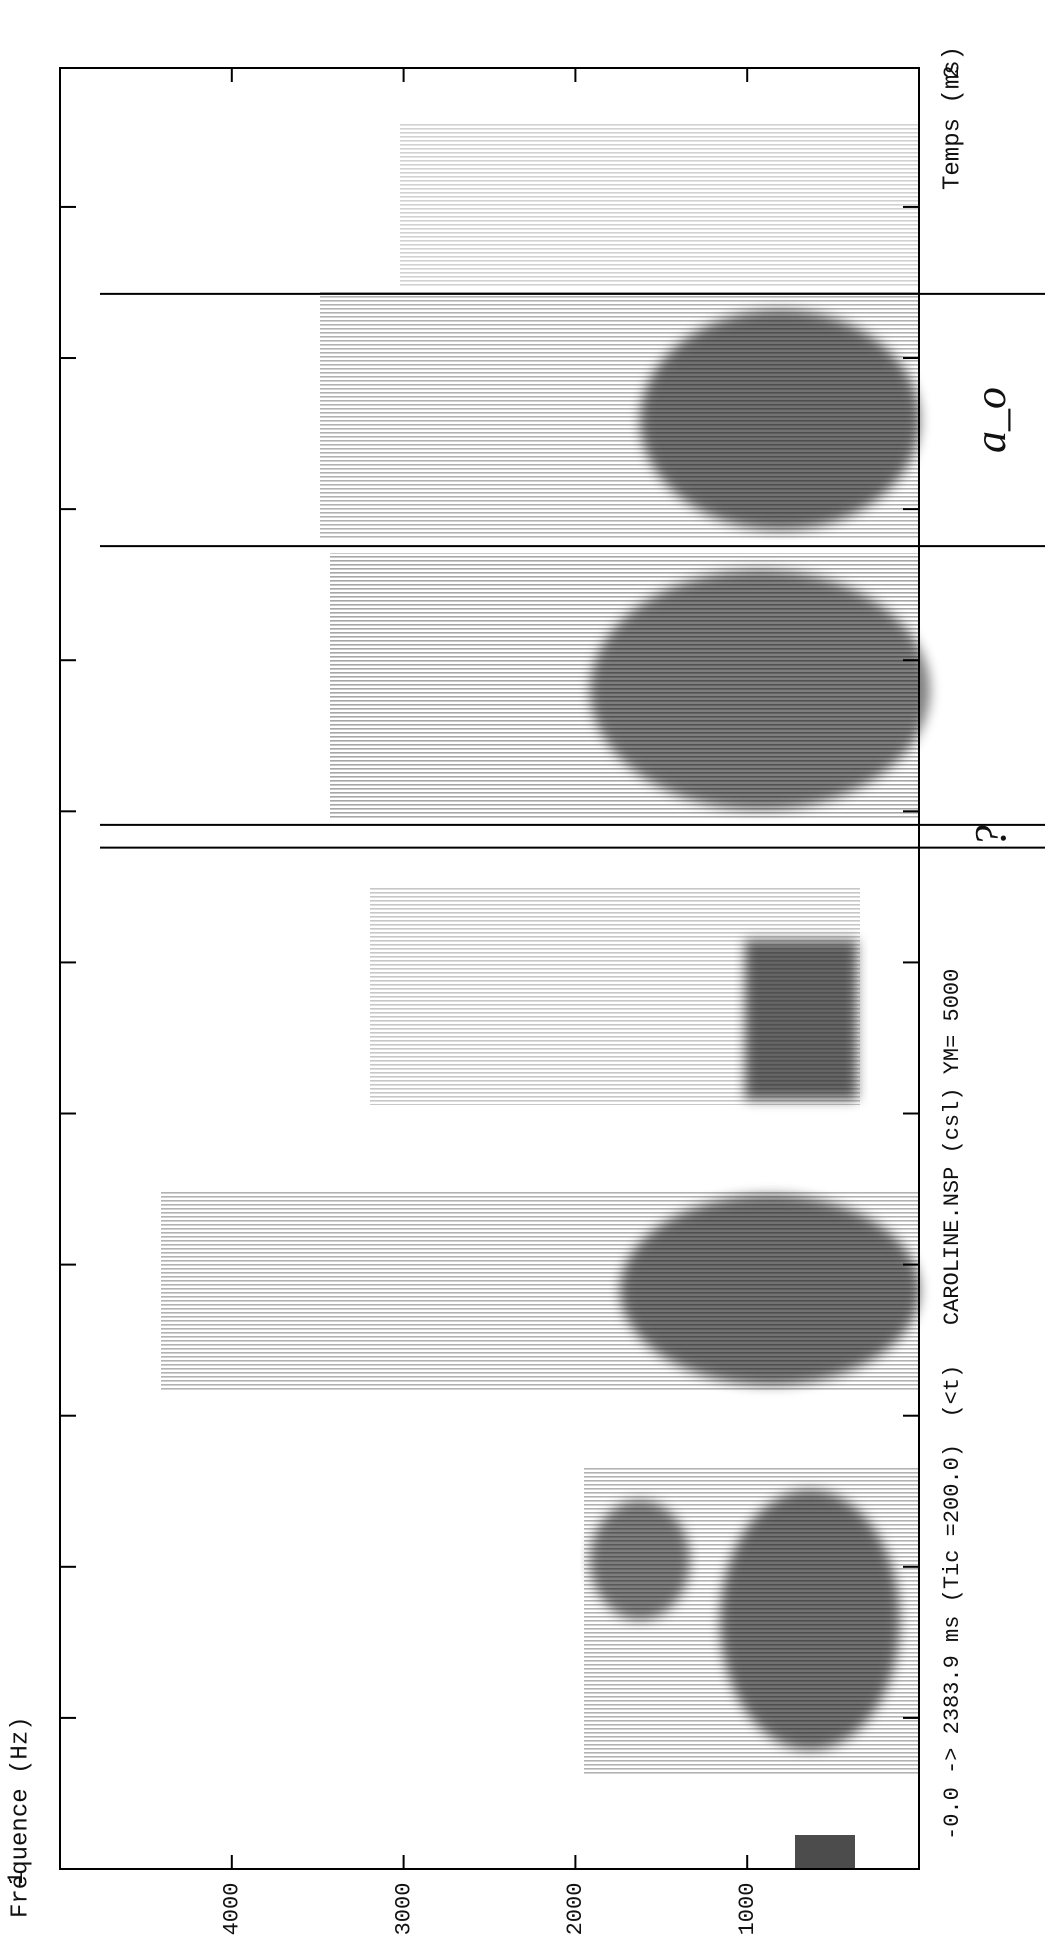  I want to click on texture-region, so click(659, 205).